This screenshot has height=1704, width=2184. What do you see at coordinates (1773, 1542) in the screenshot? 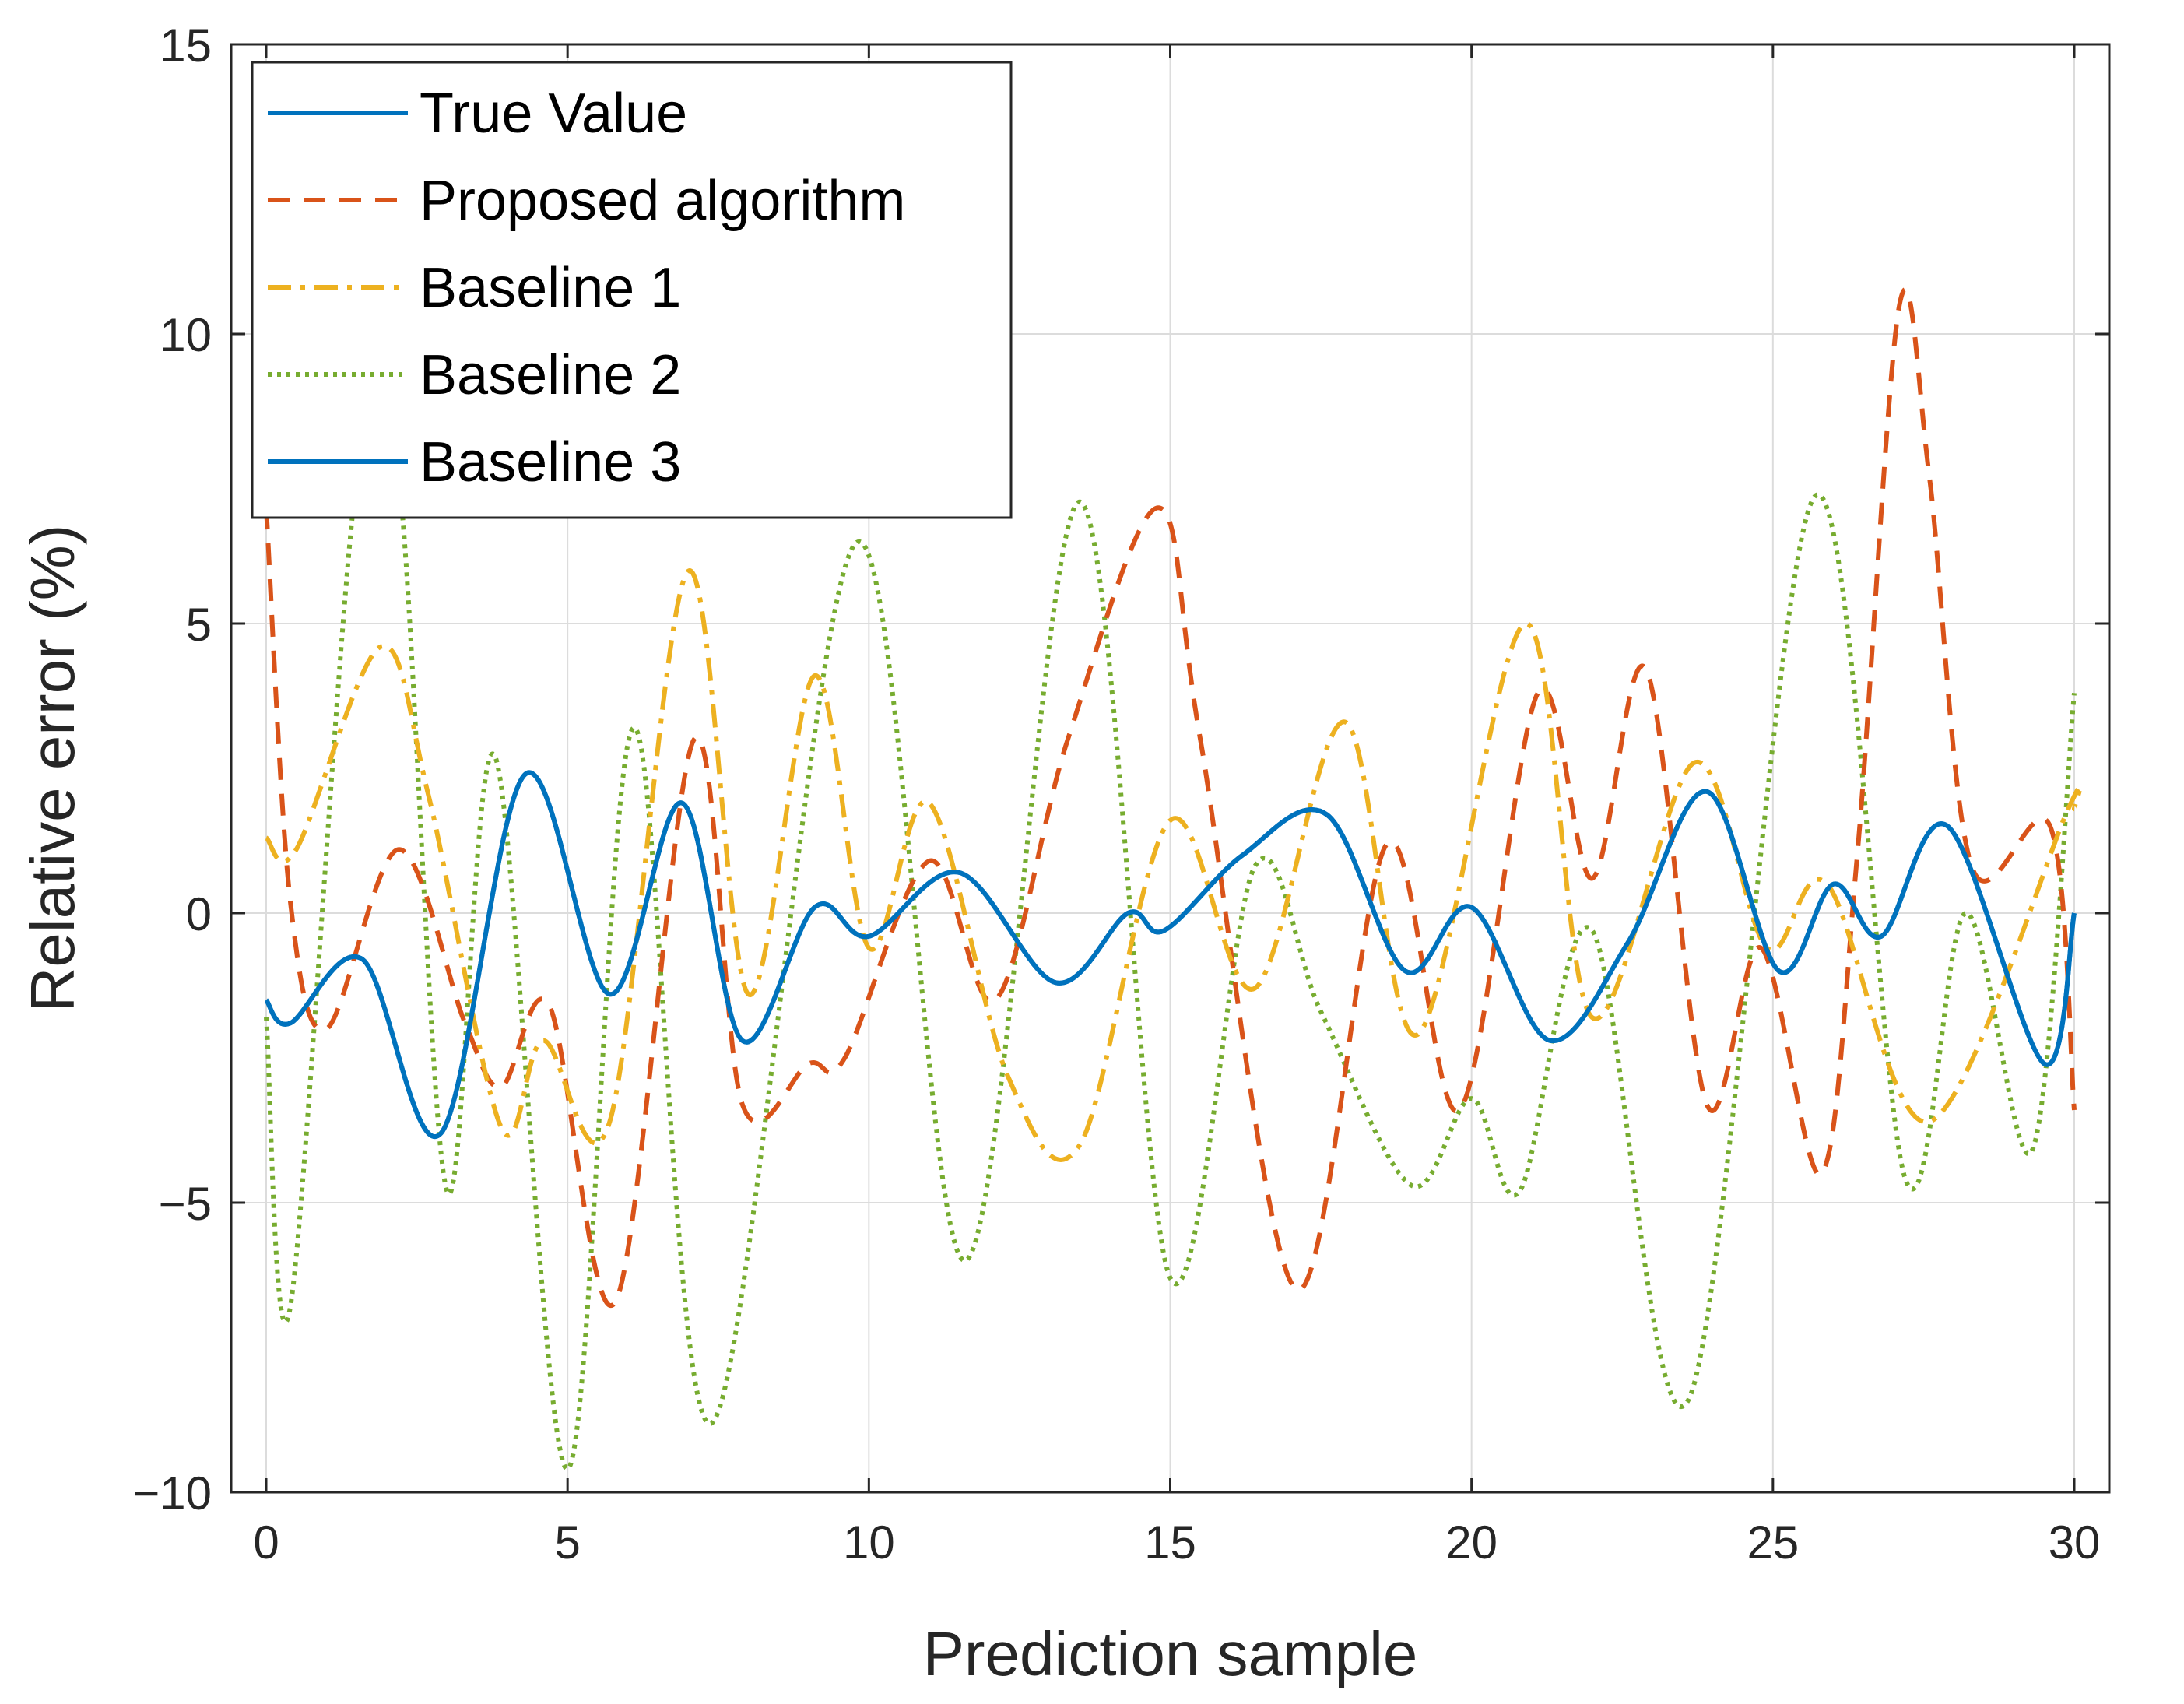
I see `x-tick-label: 25` at bounding box center [1773, 1542].